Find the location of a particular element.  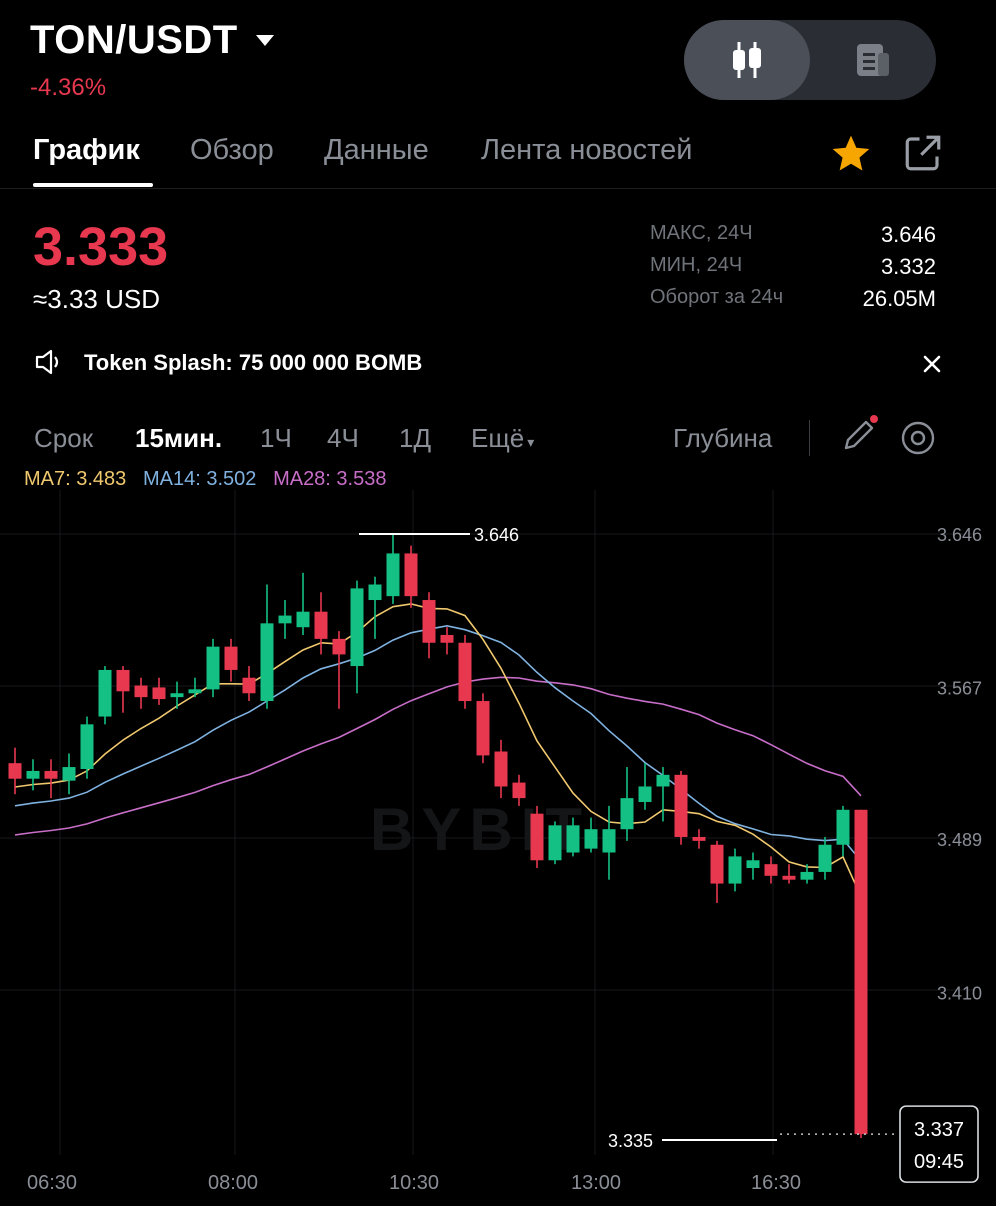

stat-low-label: МИН, 24Ч is located at coordinates (696, 265).